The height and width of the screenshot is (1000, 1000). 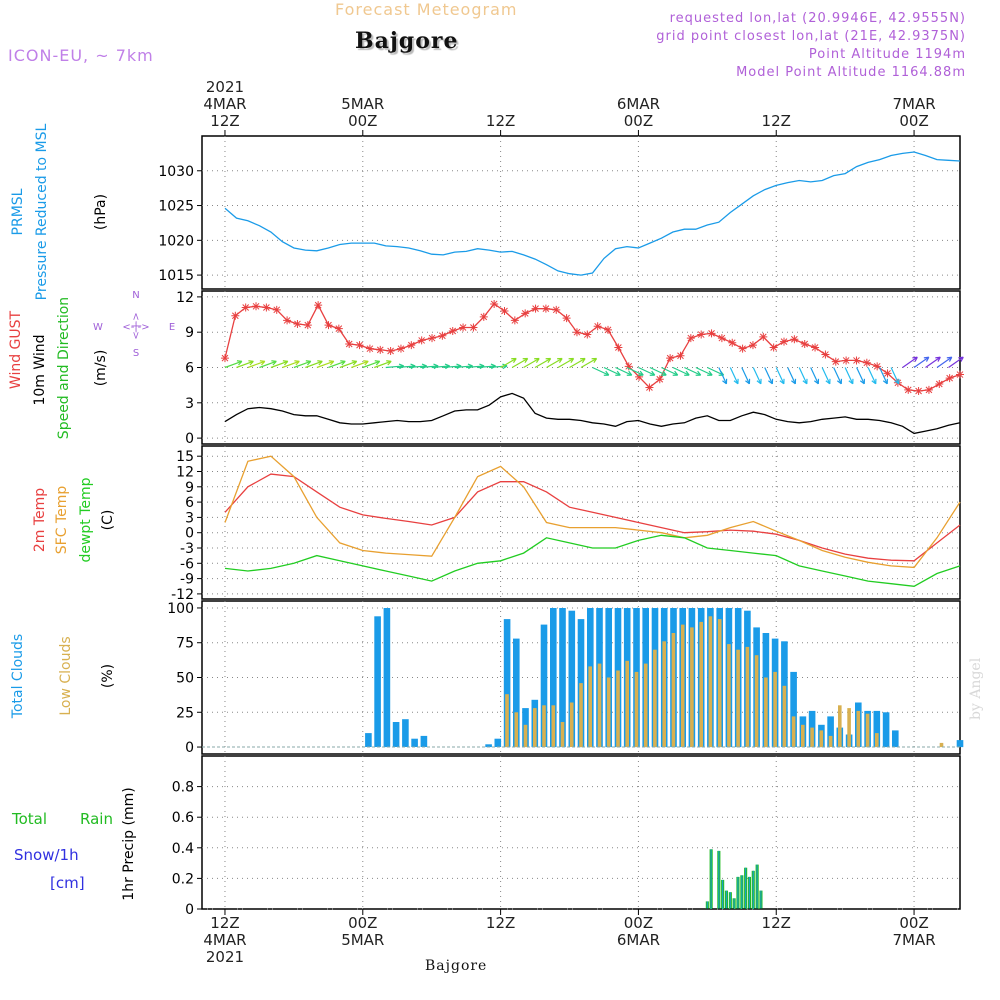 I want to click on ytick-label-3-4: 100, so click(x=180, y=609).